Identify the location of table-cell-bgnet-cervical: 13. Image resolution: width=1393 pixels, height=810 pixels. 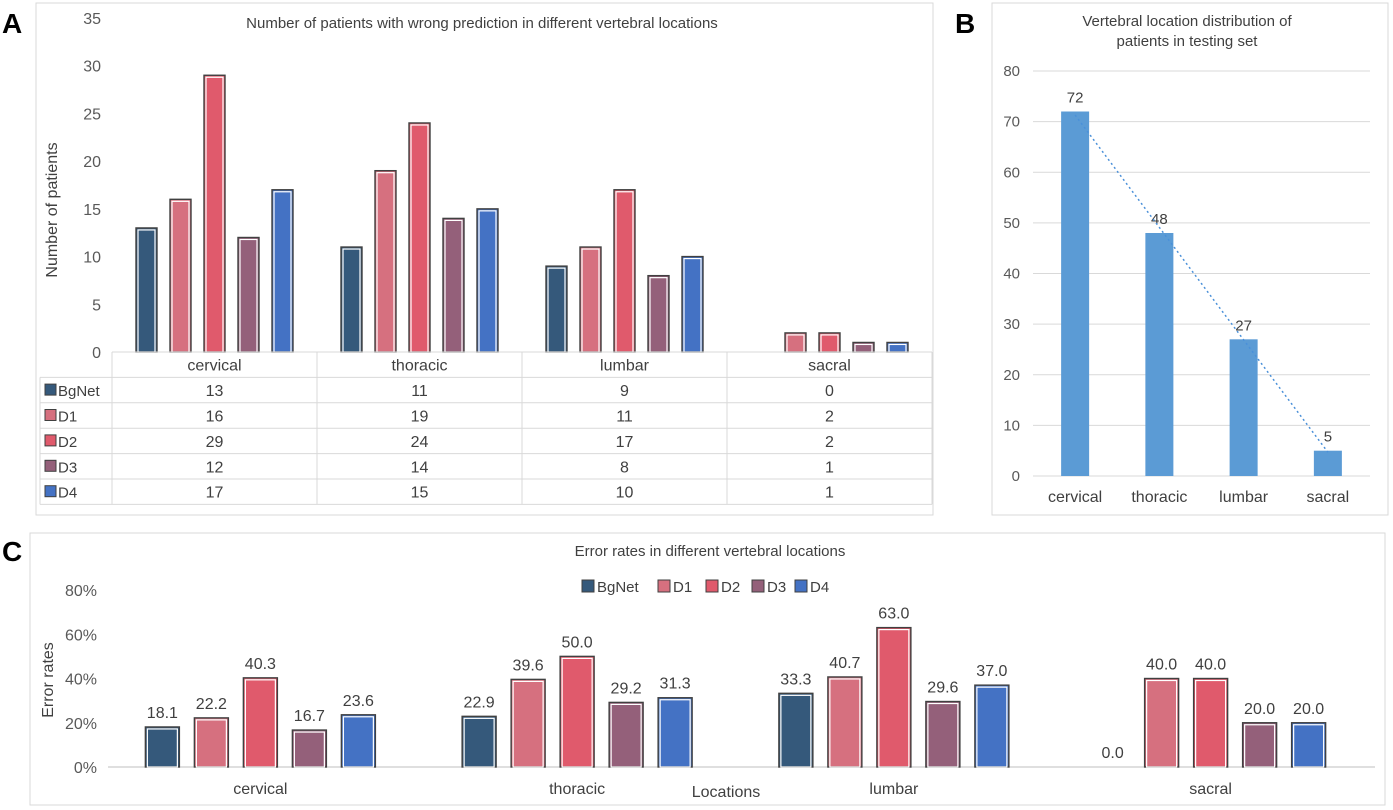
(215, 391).